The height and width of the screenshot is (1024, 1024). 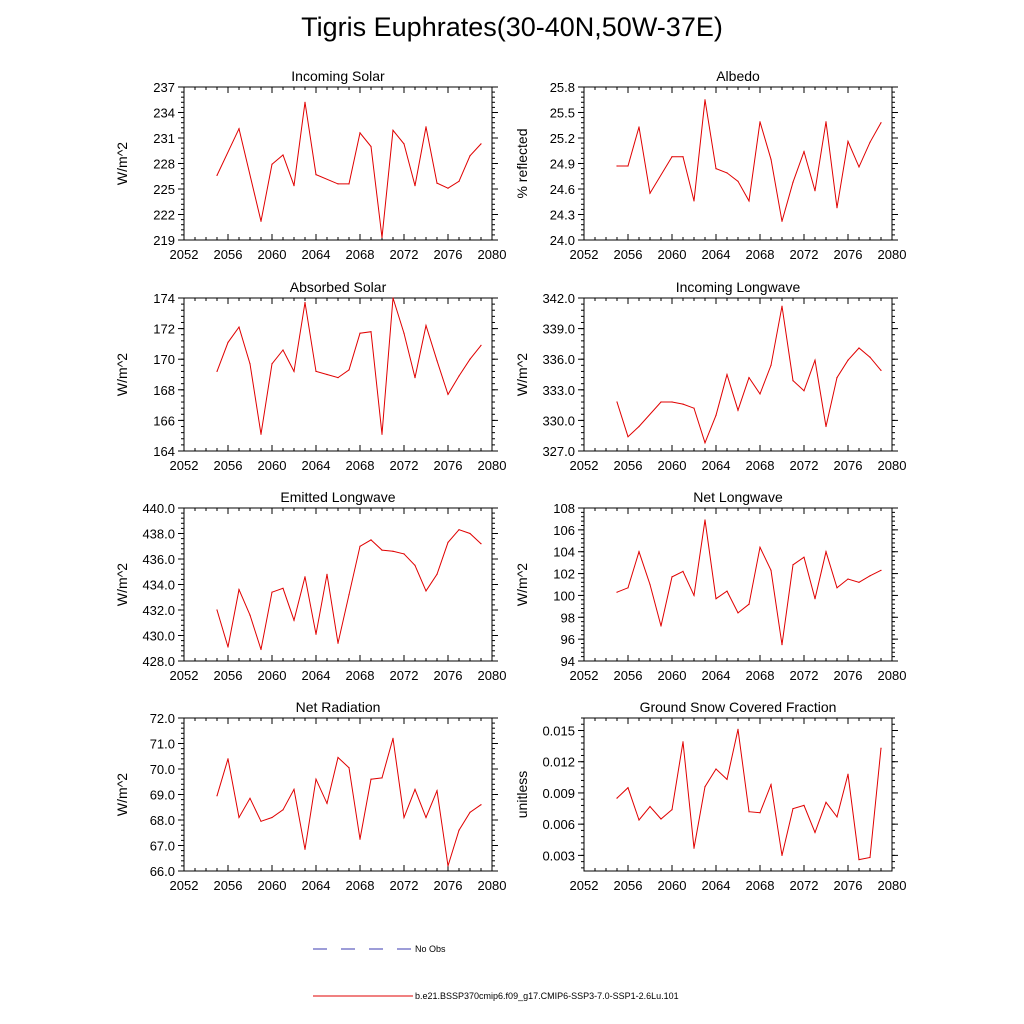 I want to click on y-tick-label: 102, so click(x=564, y=574).